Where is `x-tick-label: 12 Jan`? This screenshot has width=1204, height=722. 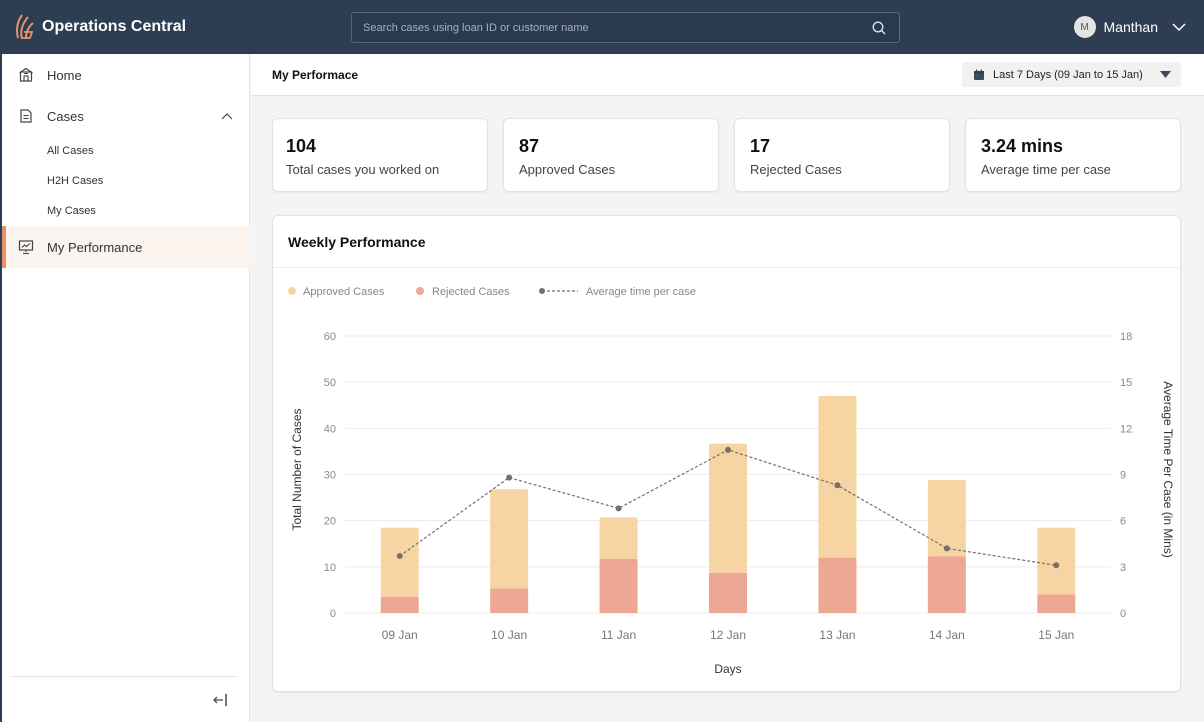 x-tick-label: 12 Jan is located at coordinates (728, 635).